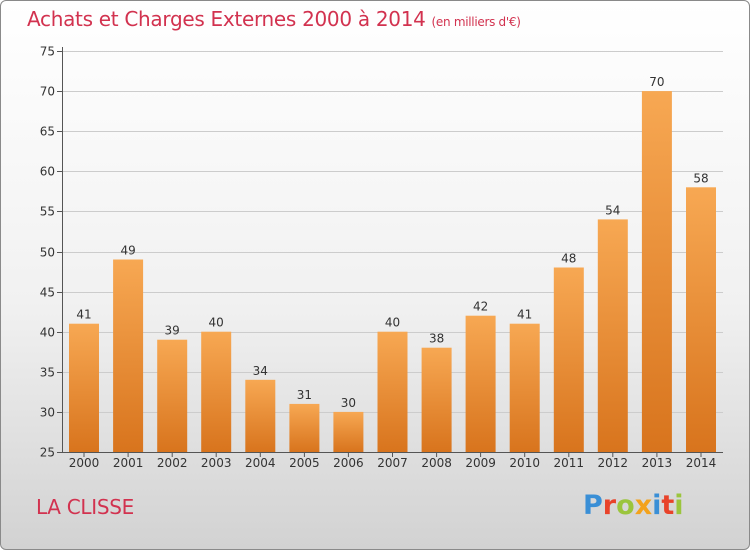  I want to click on proxiti-logo: Proxiti, so click(633, 505).